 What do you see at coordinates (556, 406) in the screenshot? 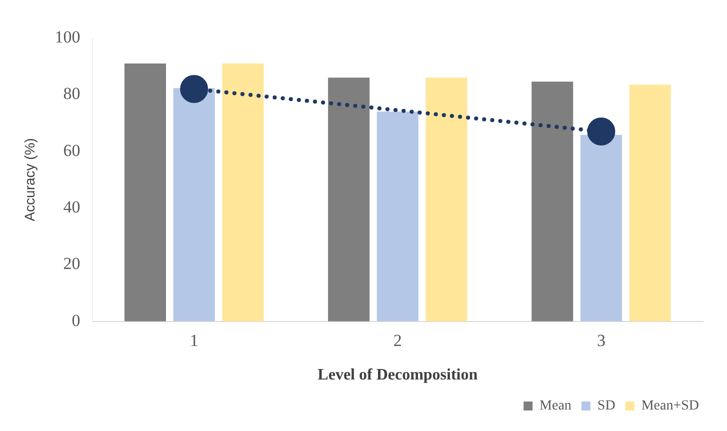
I see `legend-label: Mean` at bounding box center [556, 406].